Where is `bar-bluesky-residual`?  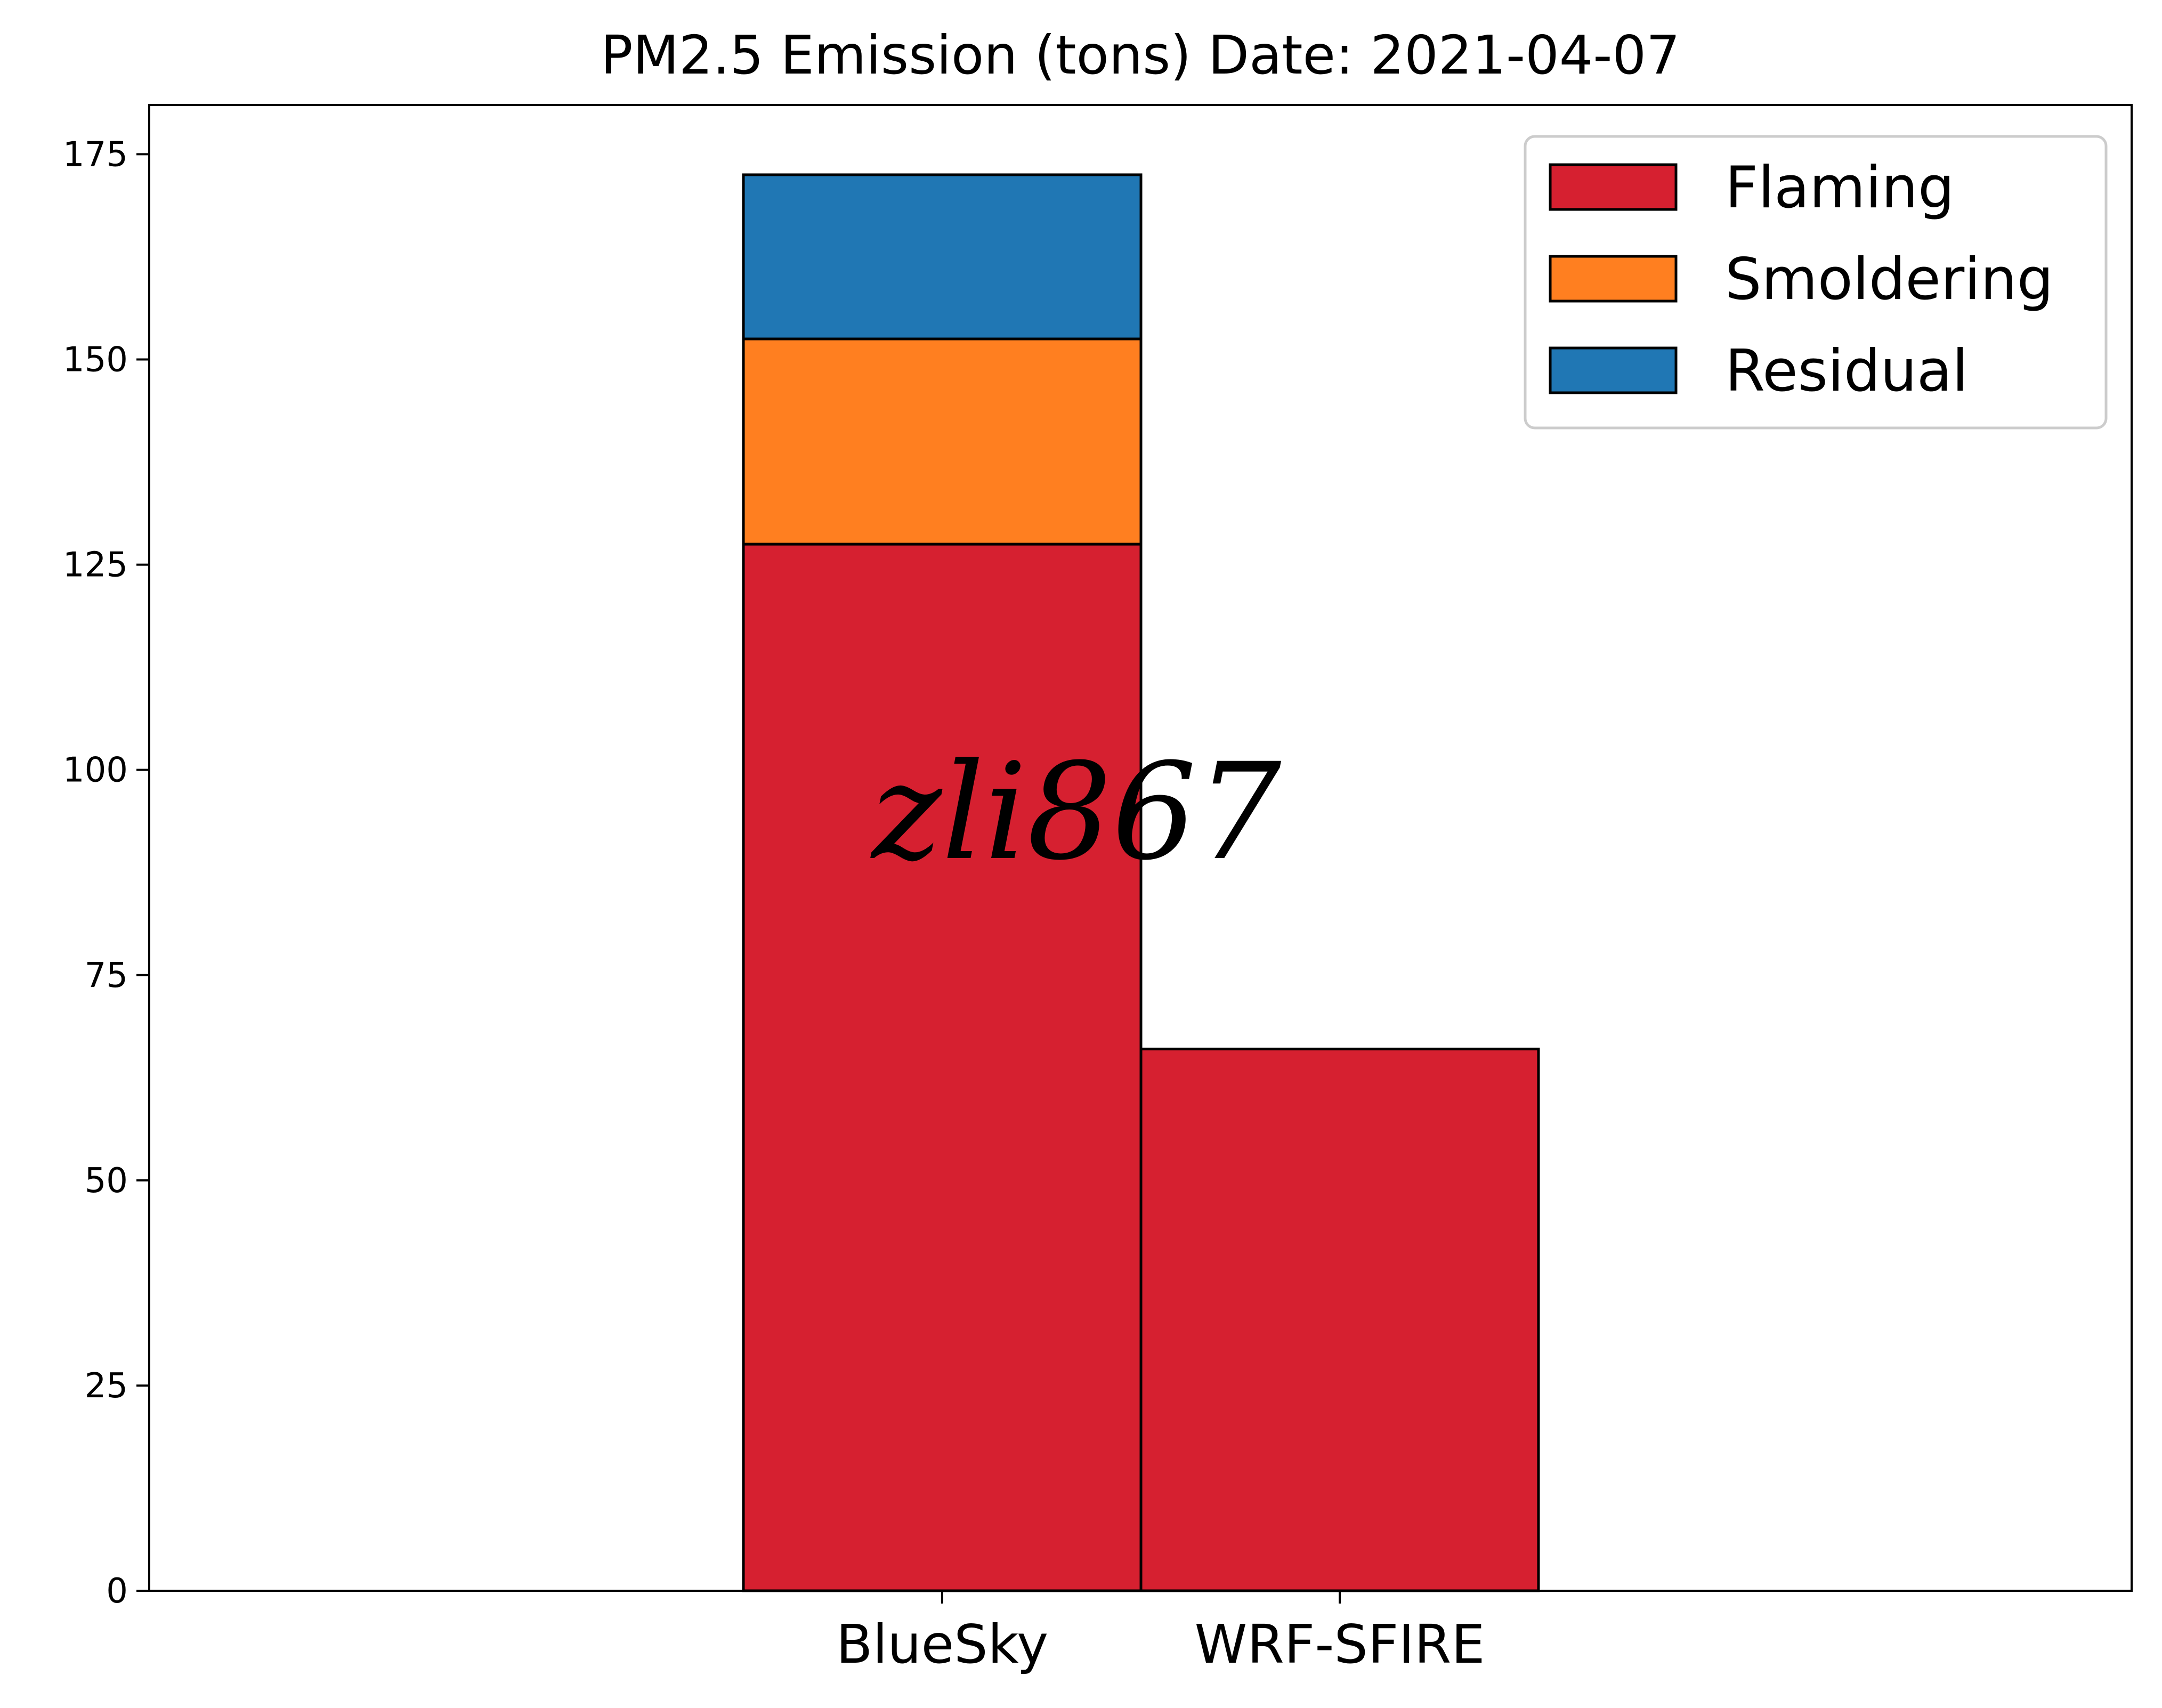
bar-bluesky-residual is located at coordinates (942, 257).